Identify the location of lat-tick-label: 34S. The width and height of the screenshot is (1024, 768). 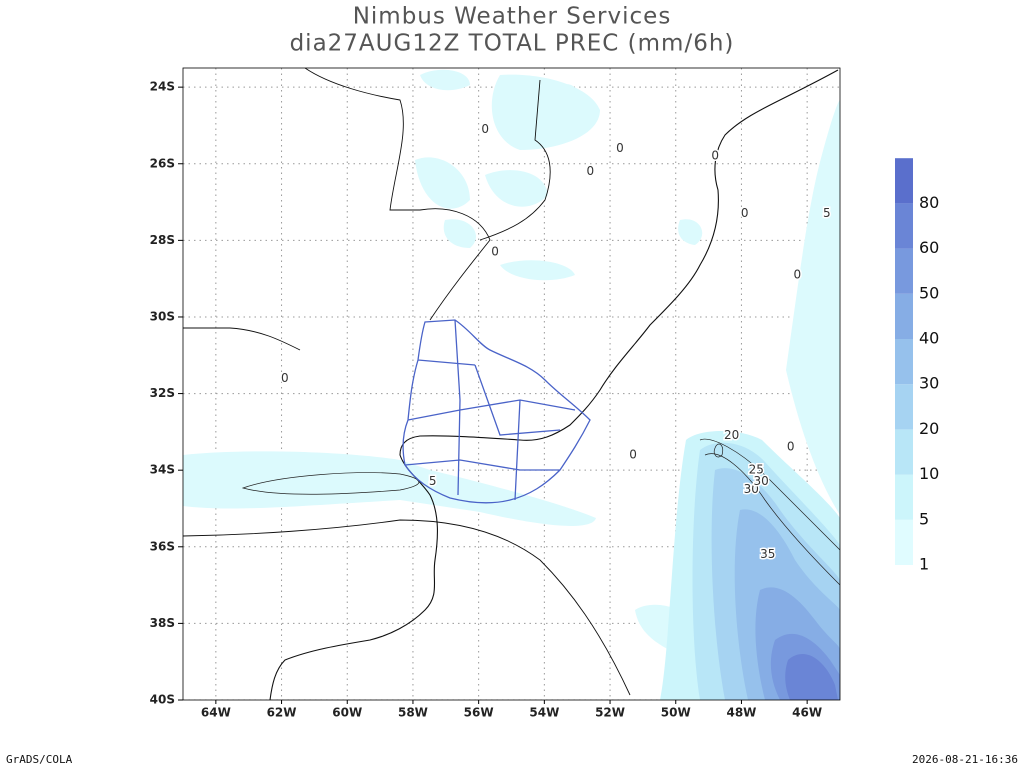
(162, 470).